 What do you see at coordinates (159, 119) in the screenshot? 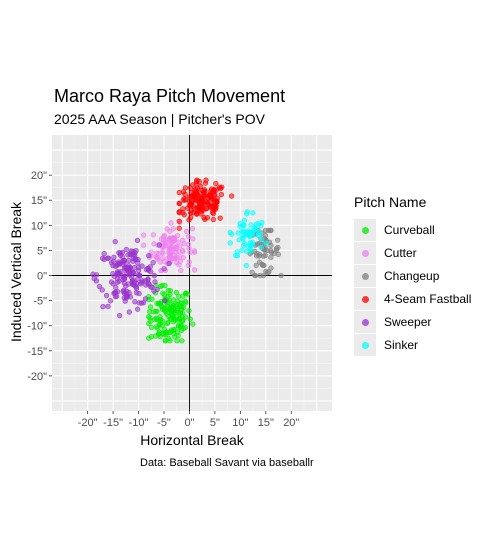
I see `chart-subtitle: 2025 AAA Season | Pitcher's POV` at bounding box center [159, 119].